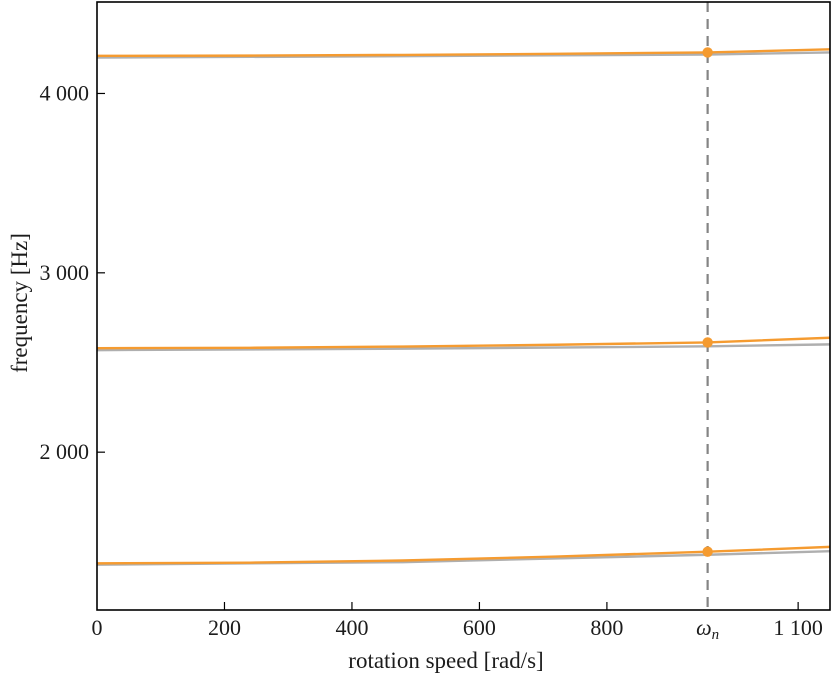  What do you see at coordinates (19, 303) in the screenshot?
I see `y-axis-label: frequency [Hz]` at bounding box center [19, 303].